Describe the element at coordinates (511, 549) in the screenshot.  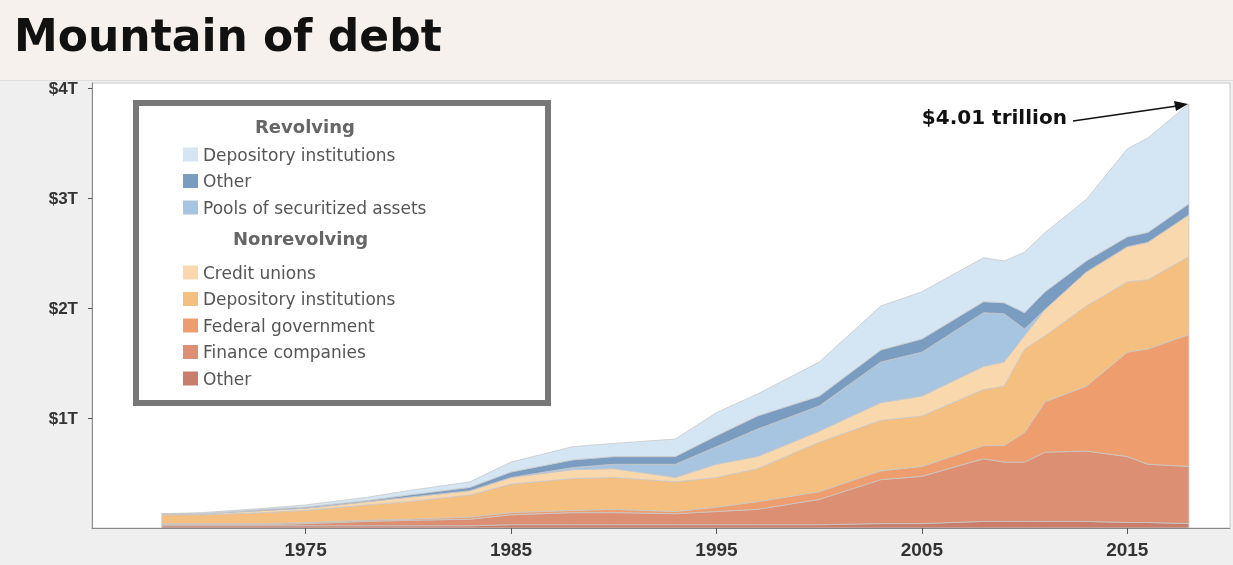
I see `x-tick-label: 1985` at that location.